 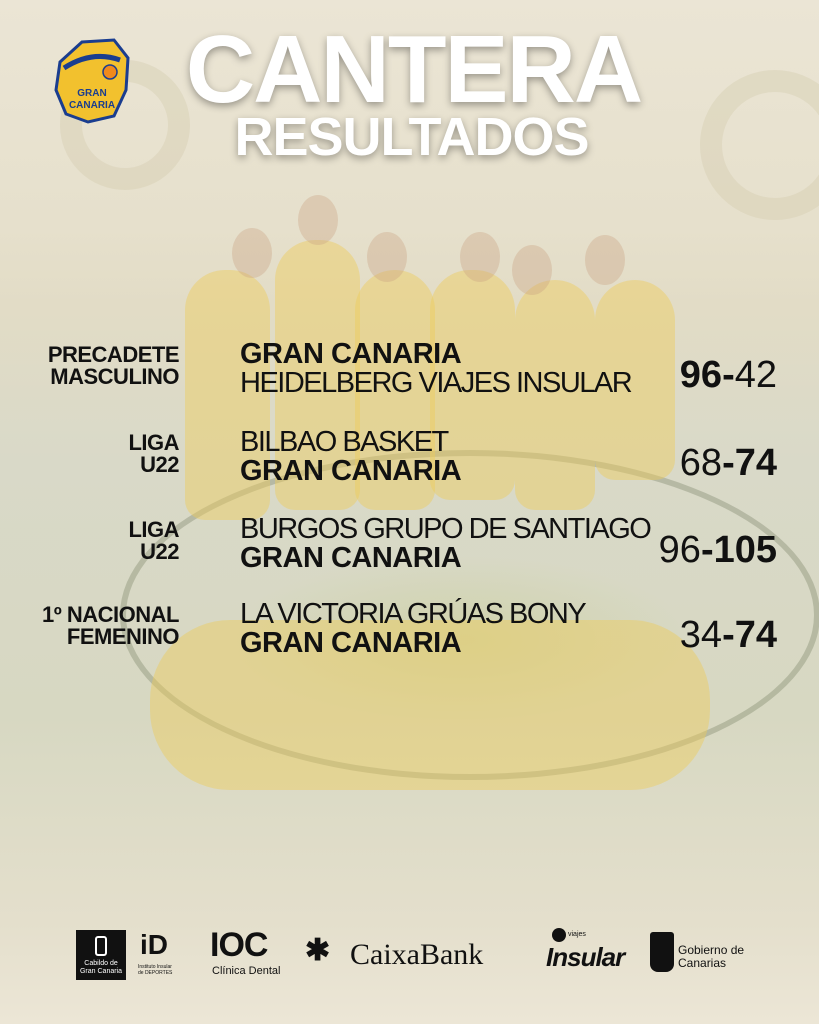 What do you see at coordinates (446, 529) in the screenshot?
I see `team-1: BURGOS GRUPO DE SANTIAGO` at bounding box center [446, 529].